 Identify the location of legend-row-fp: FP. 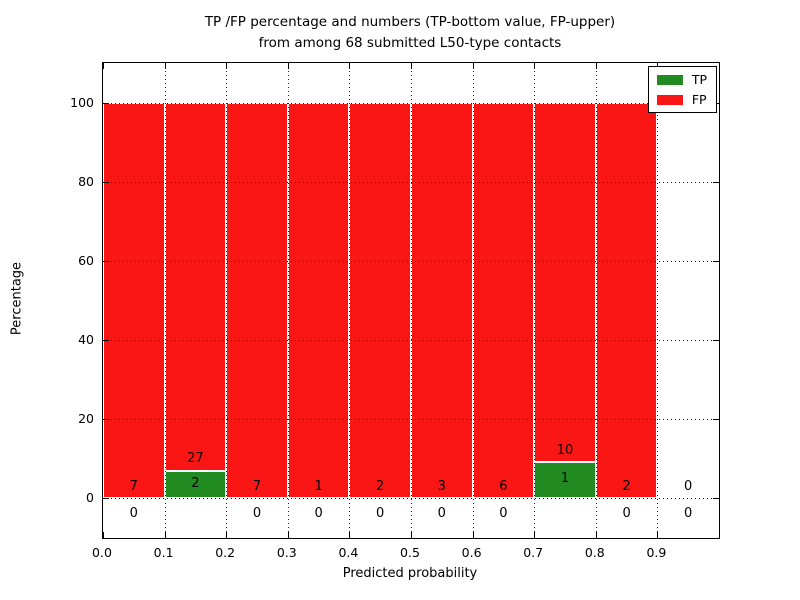
(681, 99).